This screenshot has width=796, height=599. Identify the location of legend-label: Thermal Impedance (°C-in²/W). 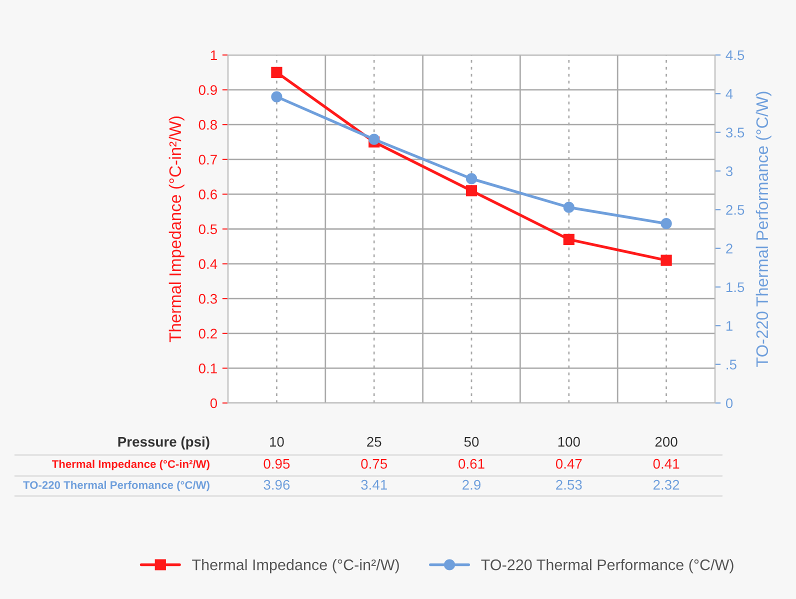
(295, 566).